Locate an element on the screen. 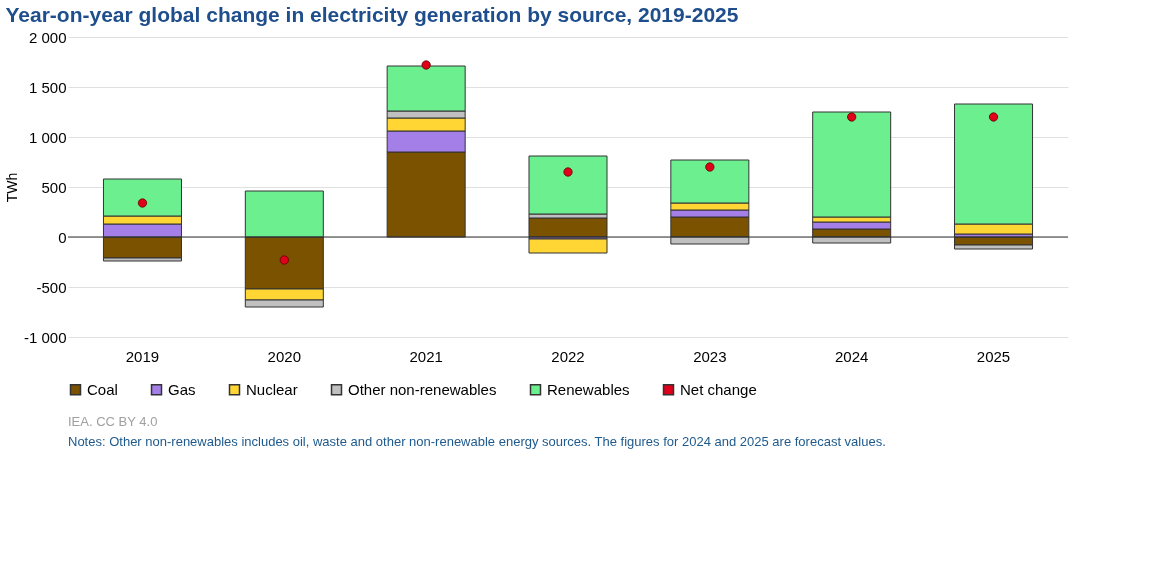  x-tick-label: 2021 is located at coordinates (426, 356).